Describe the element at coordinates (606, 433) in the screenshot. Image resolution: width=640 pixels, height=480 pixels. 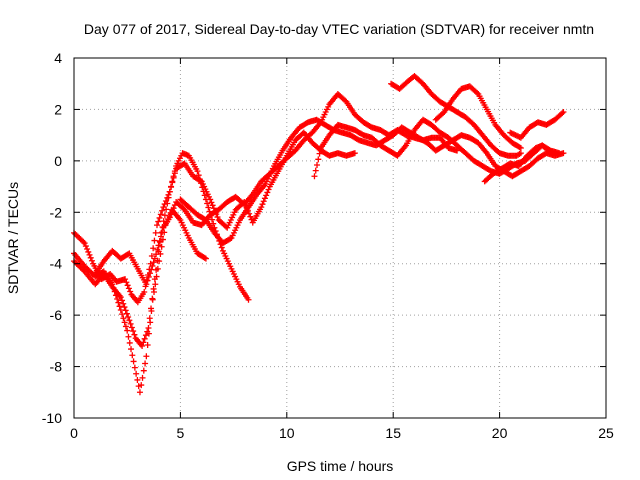
I see `x-tick-label: 25` at that location.